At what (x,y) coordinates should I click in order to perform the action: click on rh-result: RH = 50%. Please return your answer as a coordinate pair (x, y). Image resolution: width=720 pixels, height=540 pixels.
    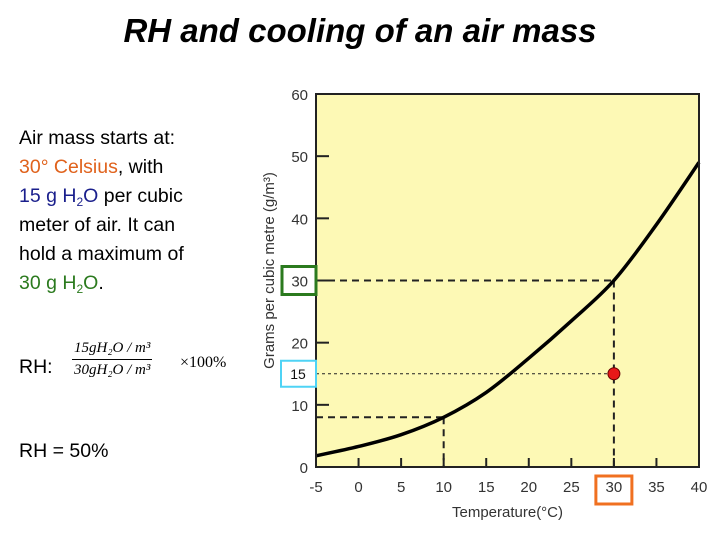
    Looking at the image, I should click on (64, 451).